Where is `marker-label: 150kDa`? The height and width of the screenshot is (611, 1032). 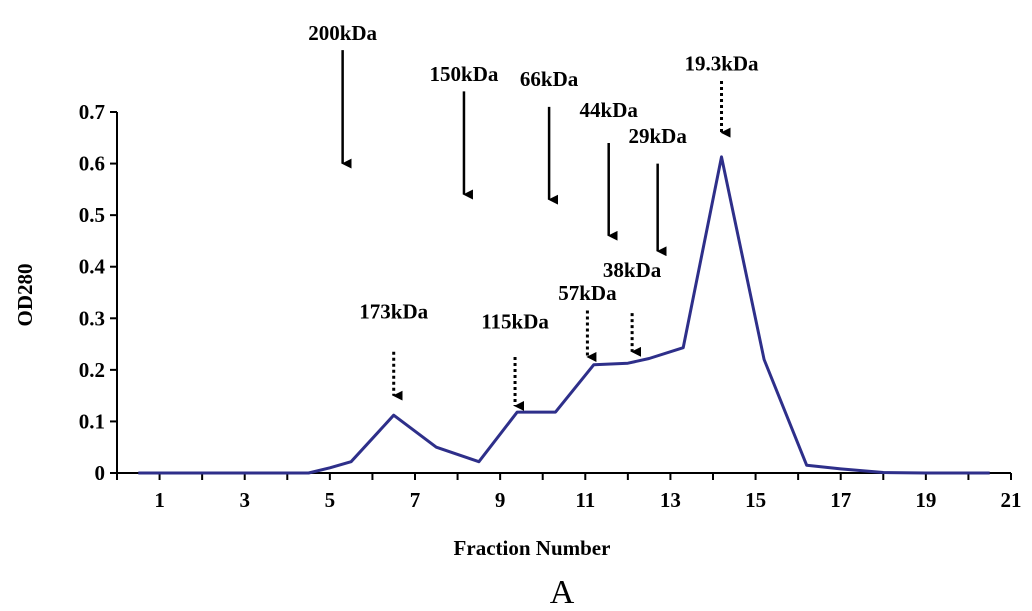 marker-label: 150kDa is located at coordinates (464, 74).